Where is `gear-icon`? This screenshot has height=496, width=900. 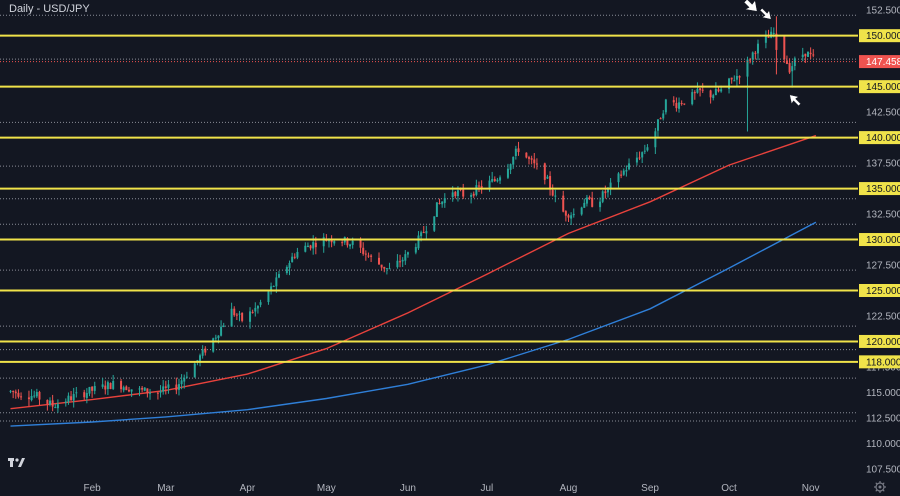
gear-icon is located at coordinates (880, 487).